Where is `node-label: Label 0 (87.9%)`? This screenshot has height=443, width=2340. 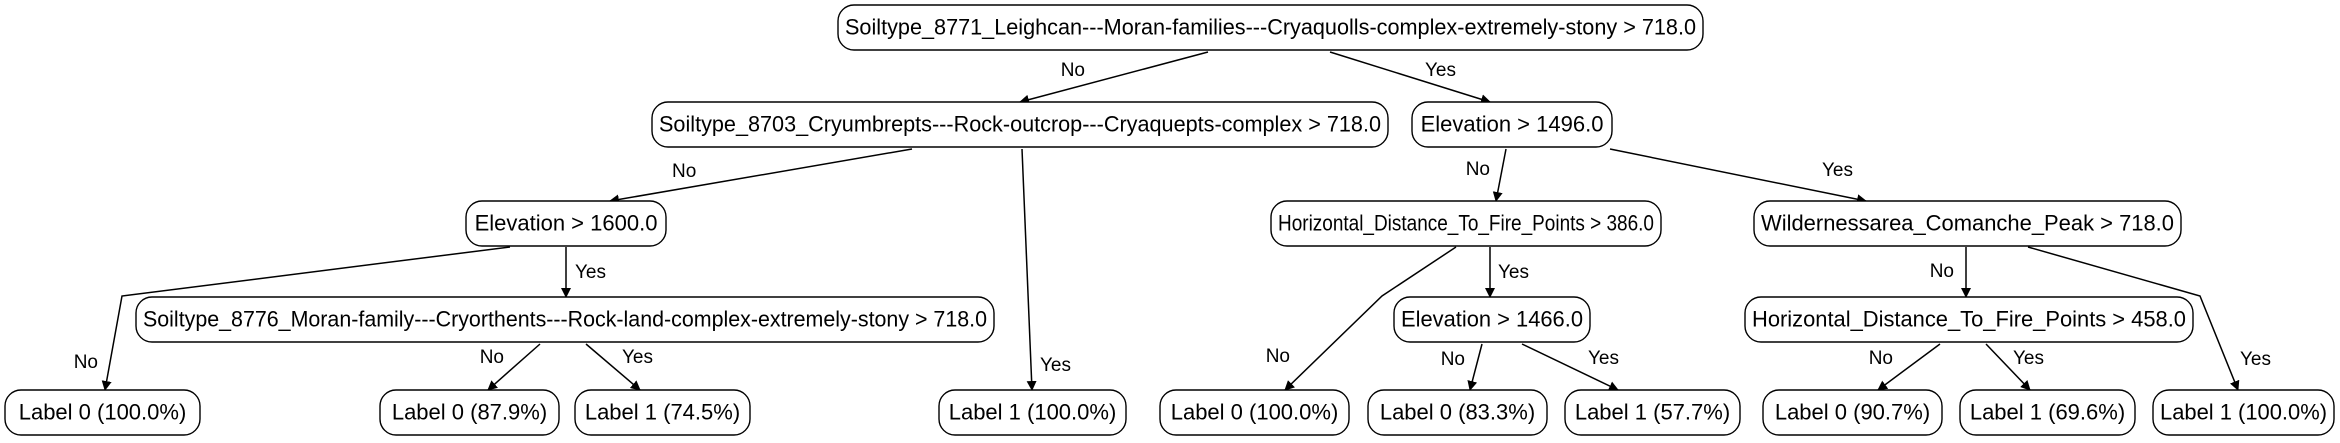
node-label: Label 0 (87.9%) is located at coordinates (469, 412).